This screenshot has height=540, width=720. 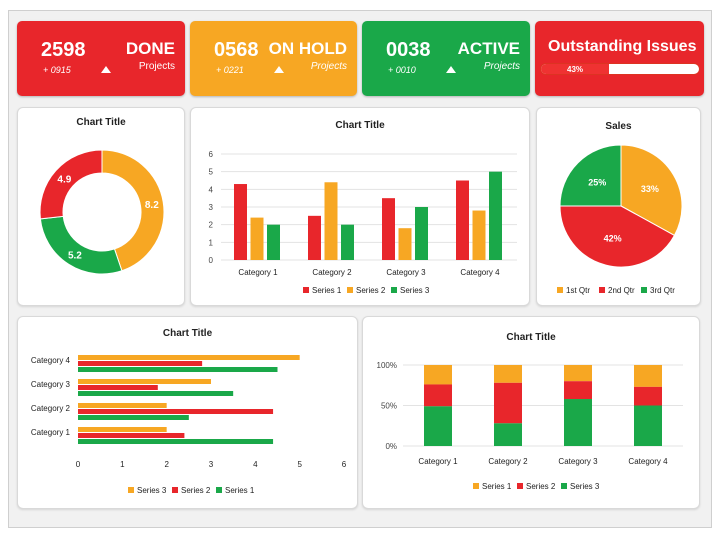 What do you see at coordinates (152, 205) in the screenshot?
I see `donut-data-label: 8.2` at bounding box center [152, 205].